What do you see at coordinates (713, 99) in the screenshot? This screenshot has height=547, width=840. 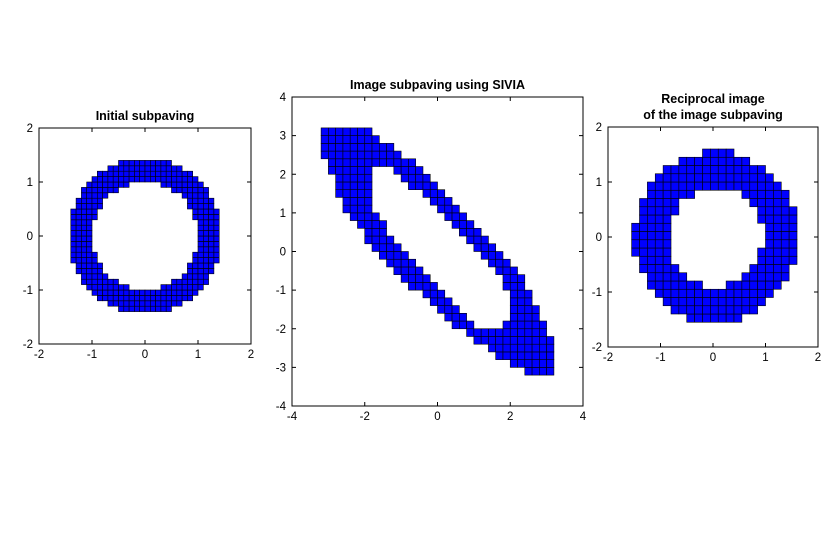 I see `chart-title: Reciprocal image` at bounding box center [713, 99].